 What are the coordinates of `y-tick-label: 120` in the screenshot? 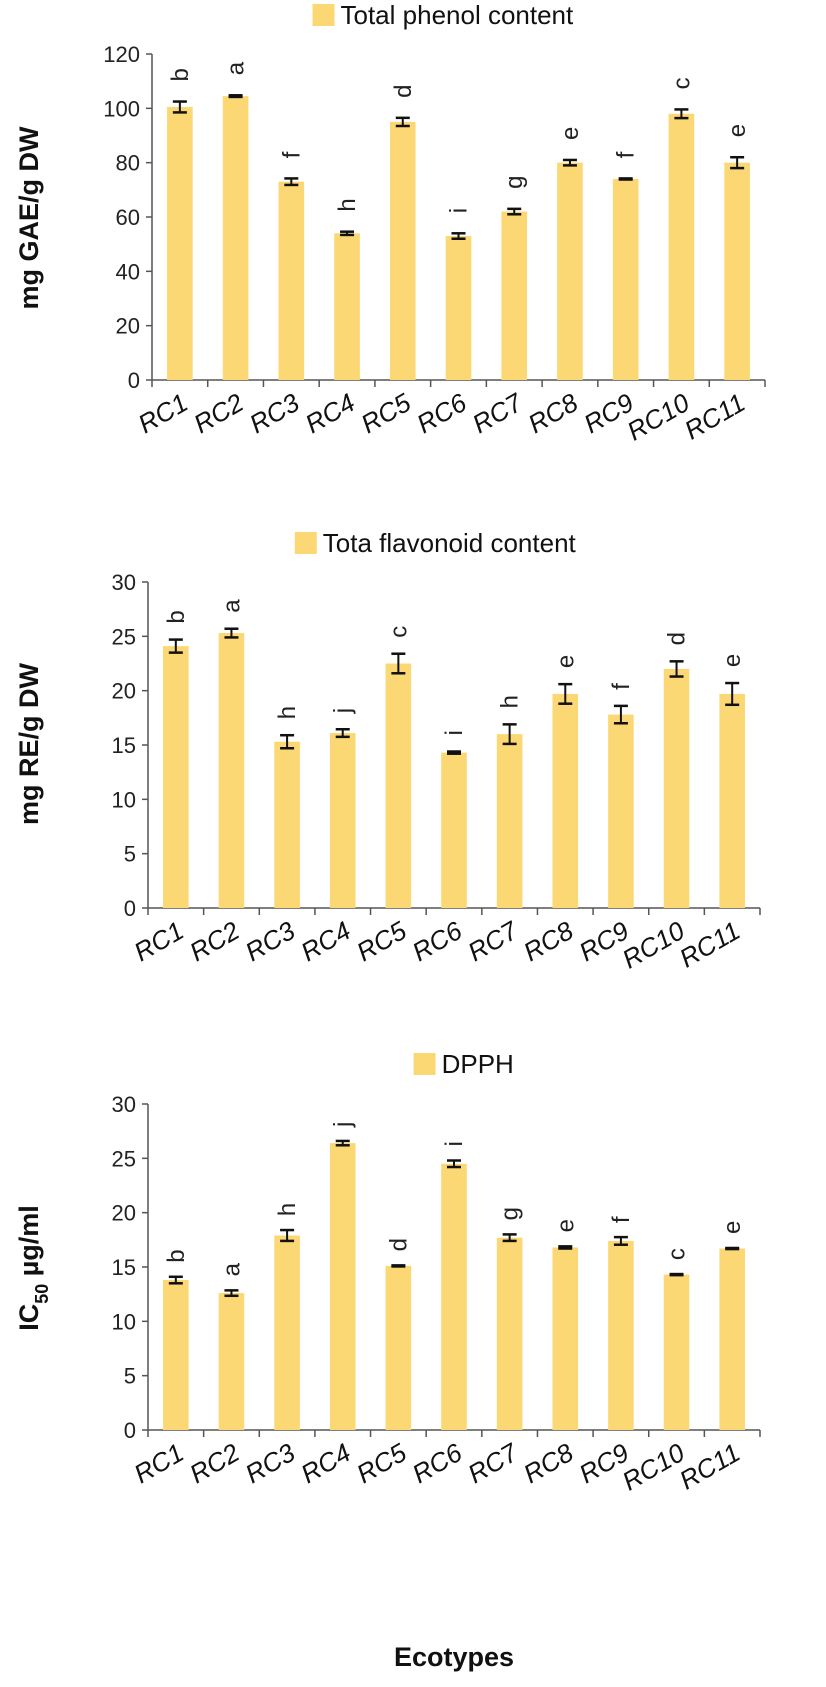 It's located at (121, 54).